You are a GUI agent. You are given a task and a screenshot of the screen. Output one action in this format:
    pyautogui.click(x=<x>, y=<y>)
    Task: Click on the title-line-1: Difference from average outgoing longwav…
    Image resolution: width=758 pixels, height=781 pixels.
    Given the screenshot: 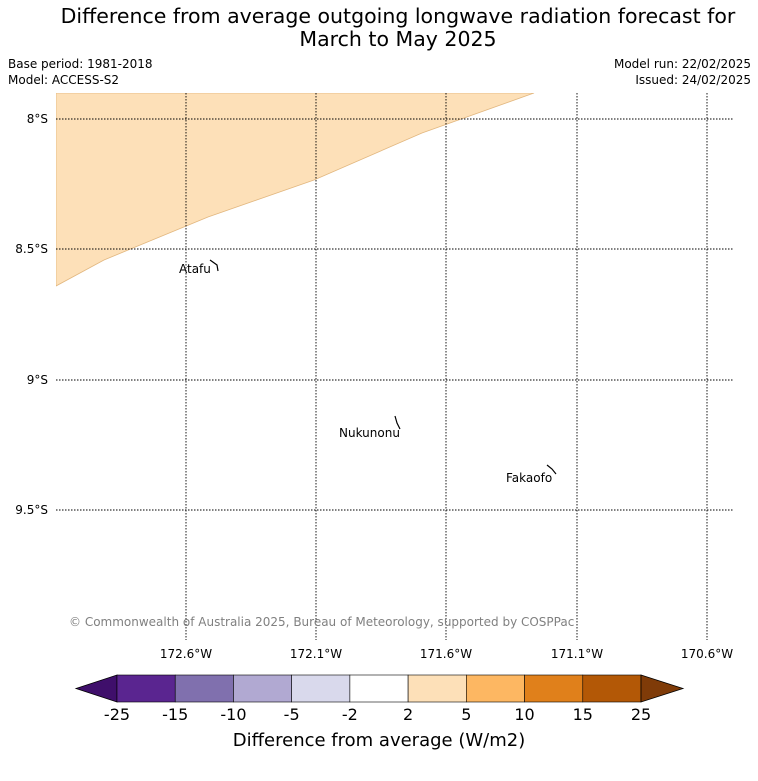 What is the action you would take?
    pyautogui.click(x=398, y=16)
    